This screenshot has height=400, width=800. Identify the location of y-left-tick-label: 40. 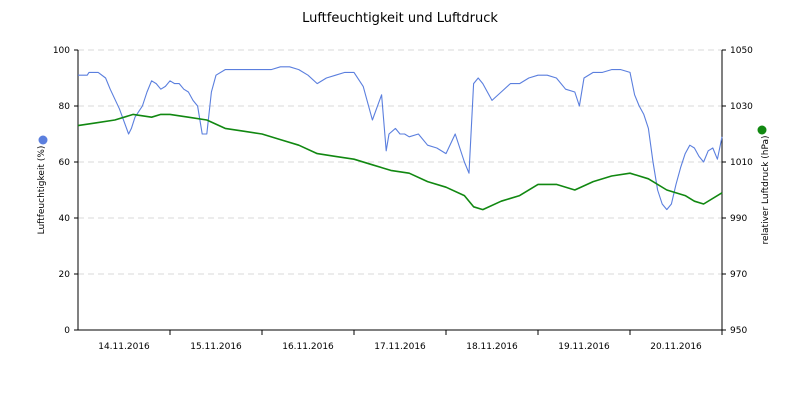
(65, 219).